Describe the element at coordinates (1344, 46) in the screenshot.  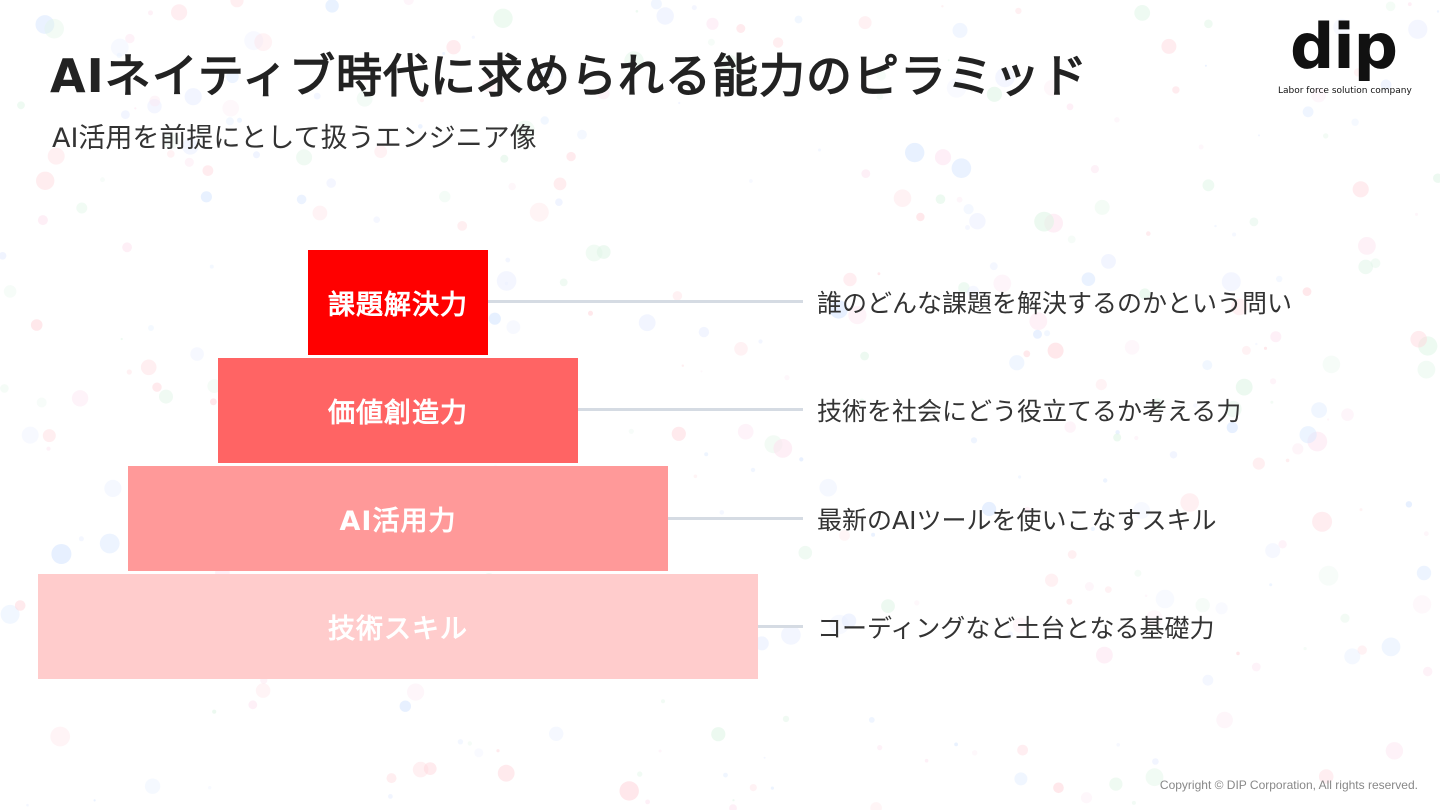
I see `logo-wordmark: dip` at that location.